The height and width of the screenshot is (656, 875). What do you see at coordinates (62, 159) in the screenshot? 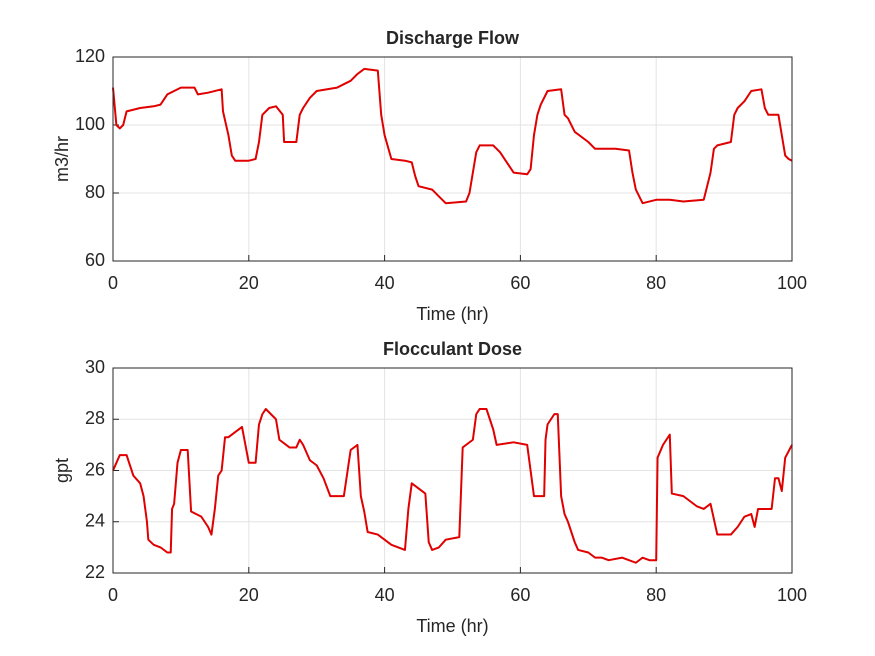
I see `y-axis-label: m3/hr` at bounding box center [62, 159].